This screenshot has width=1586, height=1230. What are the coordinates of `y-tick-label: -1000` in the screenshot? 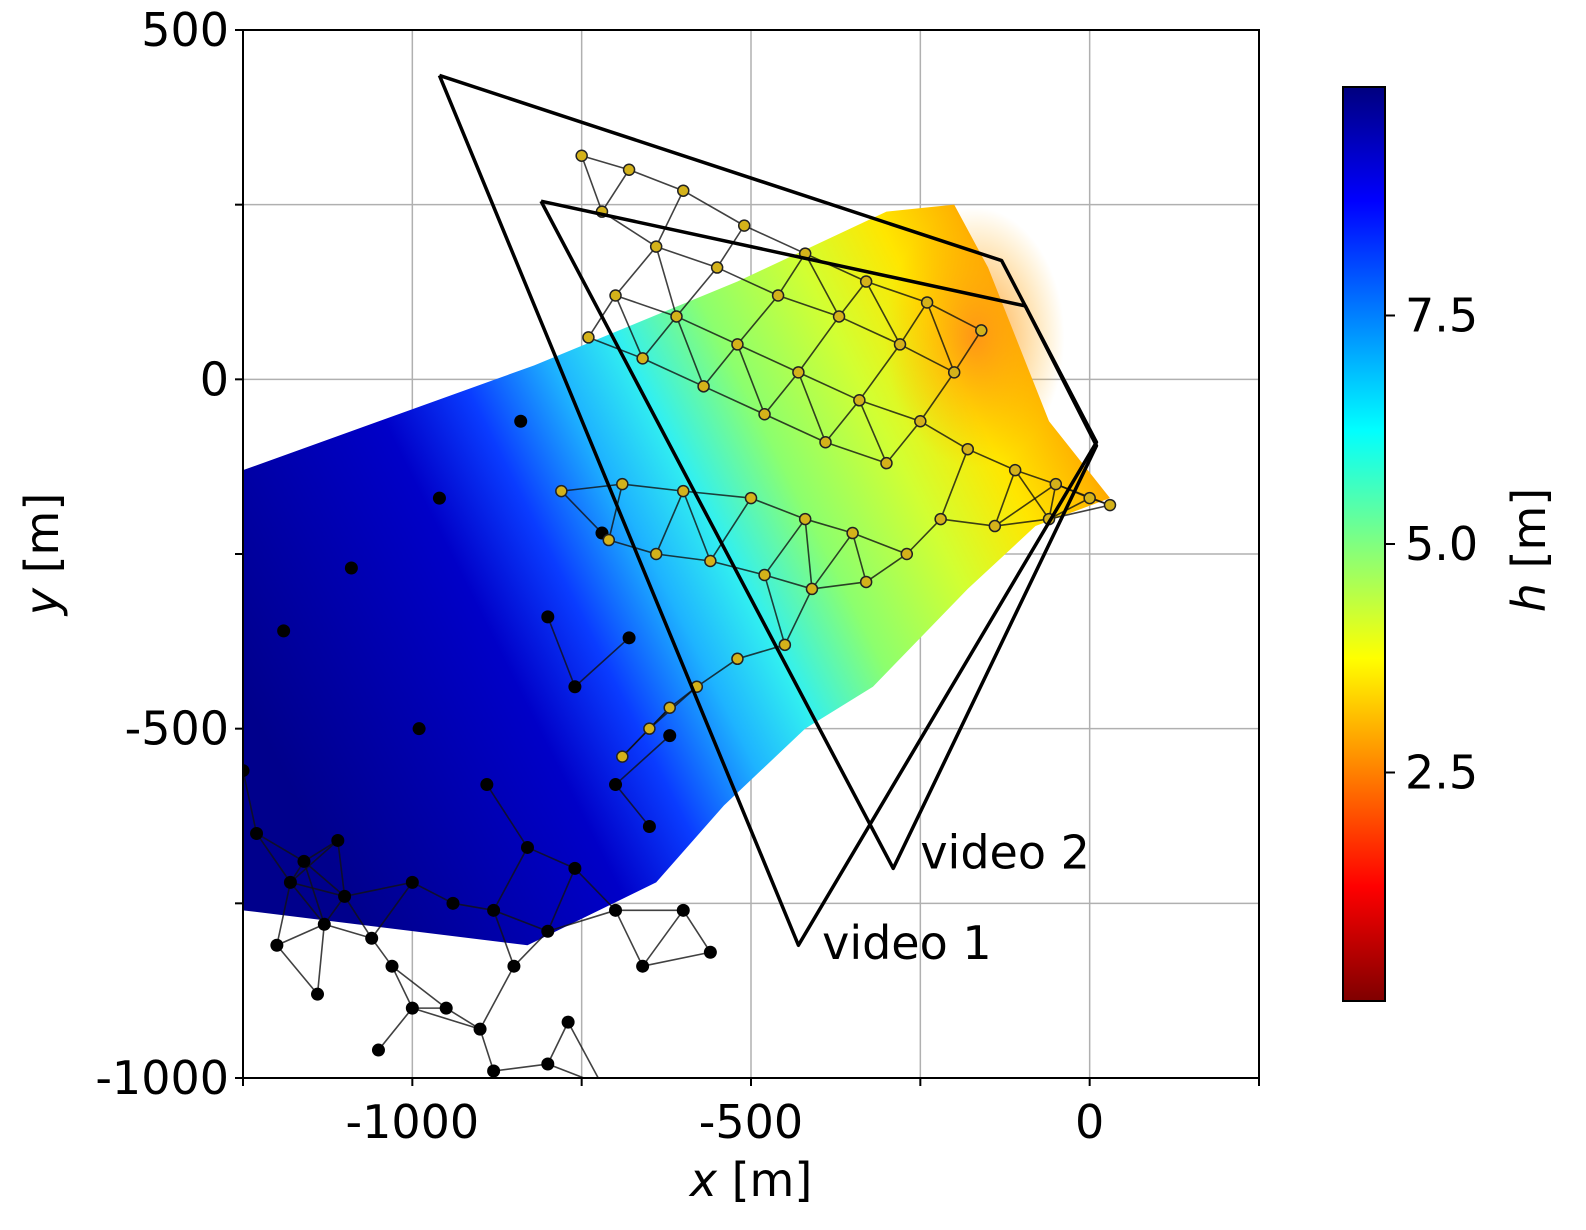 It's located at (162, 1078).